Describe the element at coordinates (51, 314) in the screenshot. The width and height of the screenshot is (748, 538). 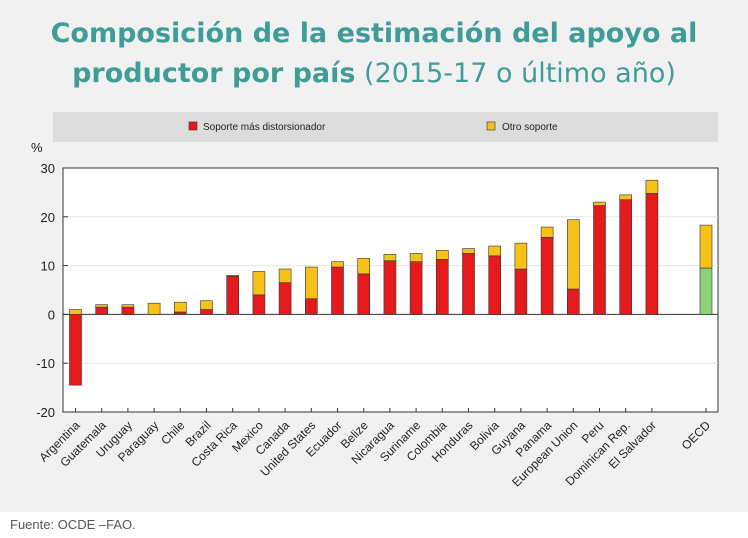
I see `y-tick-label: 0` at that location.